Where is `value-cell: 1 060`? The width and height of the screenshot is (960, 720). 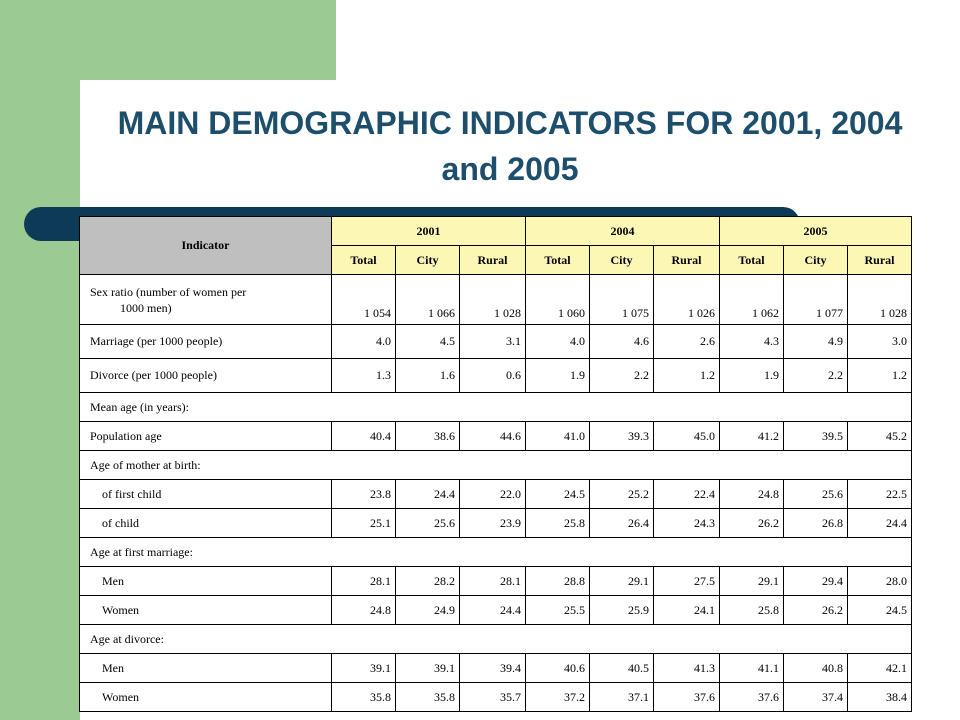 value-cell: 1 060 is located at coordinates (557, 299).